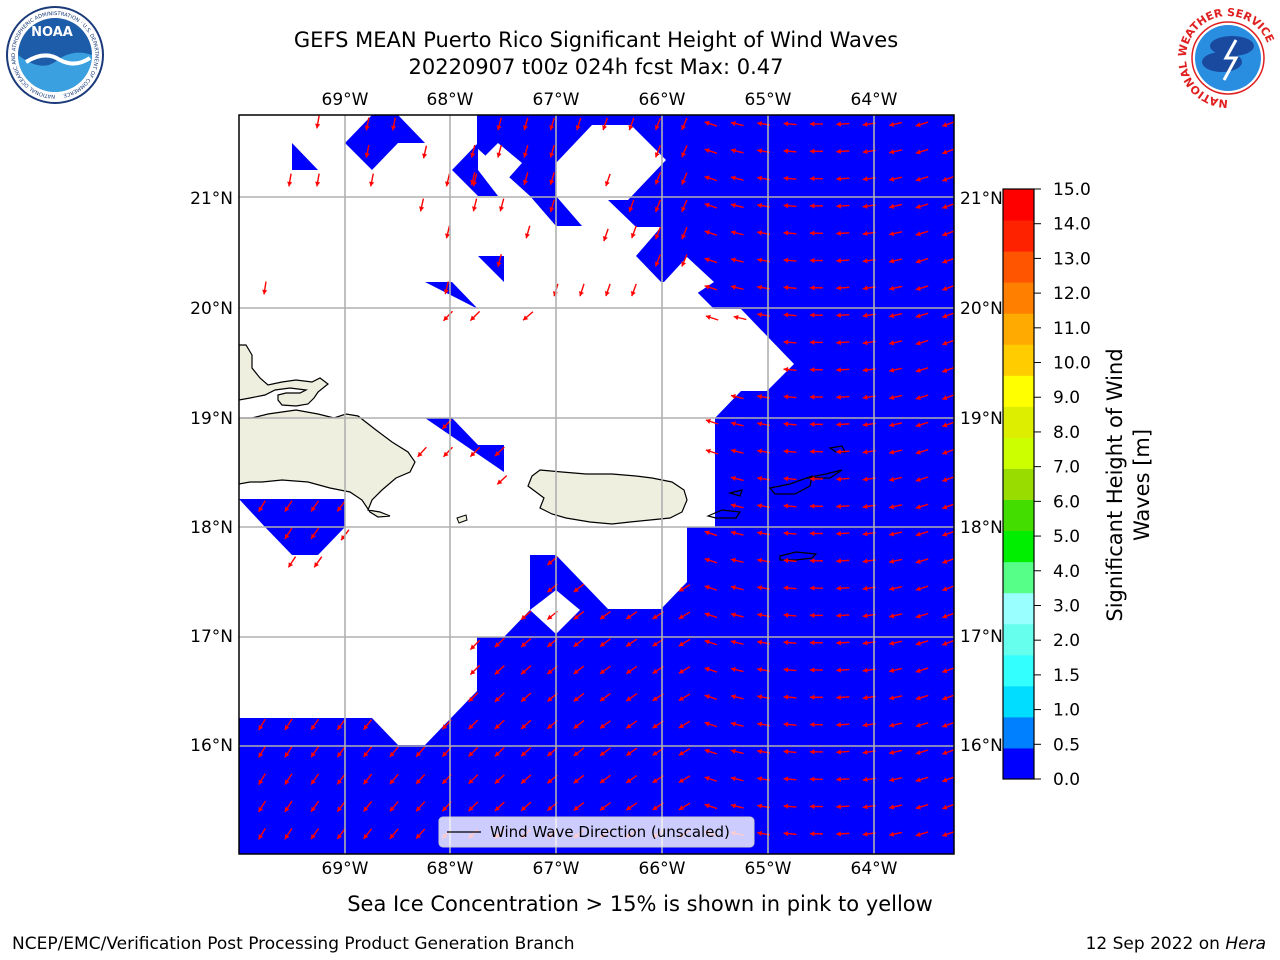 This screenshot has width=1280, height=960. I want to click on colorbar-tick-label: 8.0, so click(1066, 433).